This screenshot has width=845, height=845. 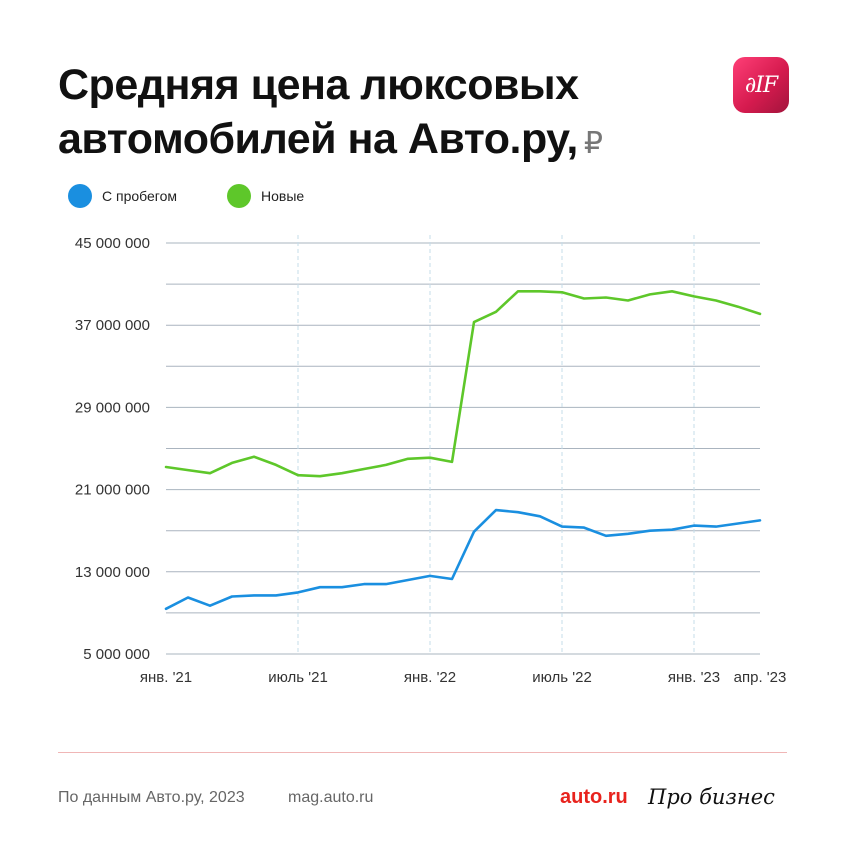 What do you see at coordinates (186, 196) in the screenshot?
I see `chart-legend: С пробегом Новые` at bounding box center [186, 196].